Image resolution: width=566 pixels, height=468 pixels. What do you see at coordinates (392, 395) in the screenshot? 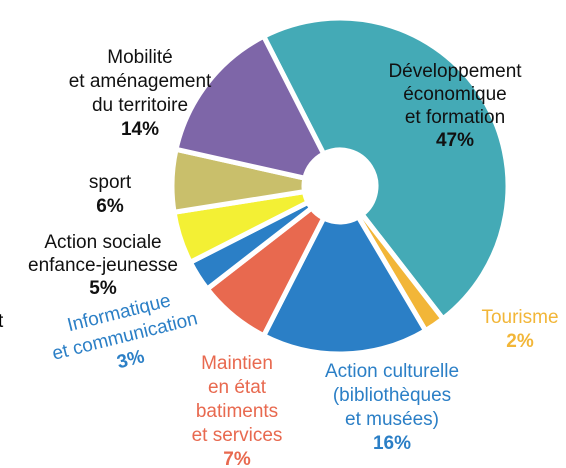
I see `label-line: (bibliothèques` at bounding box center [392, 395].